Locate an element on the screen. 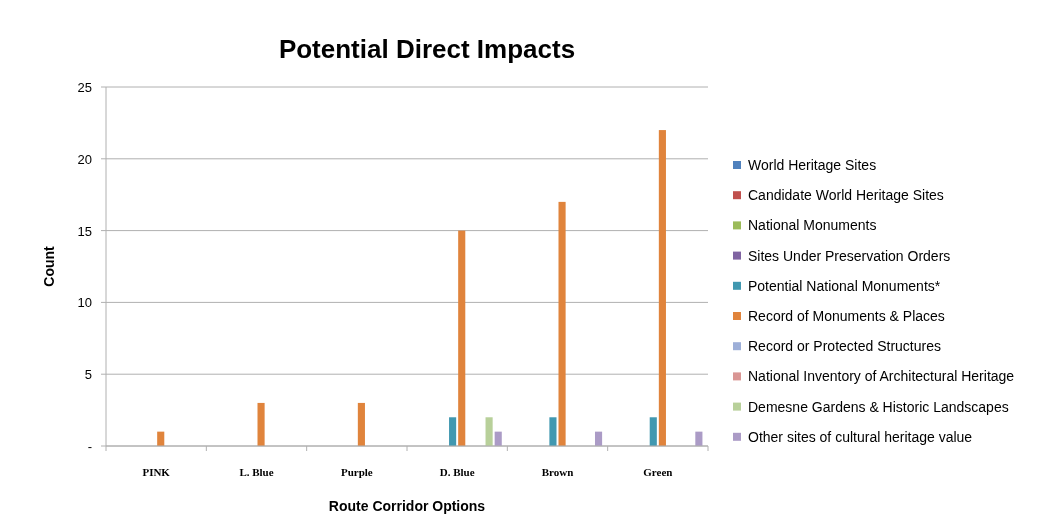  y-tick-label: 15 is located at coordinates (84, 231).